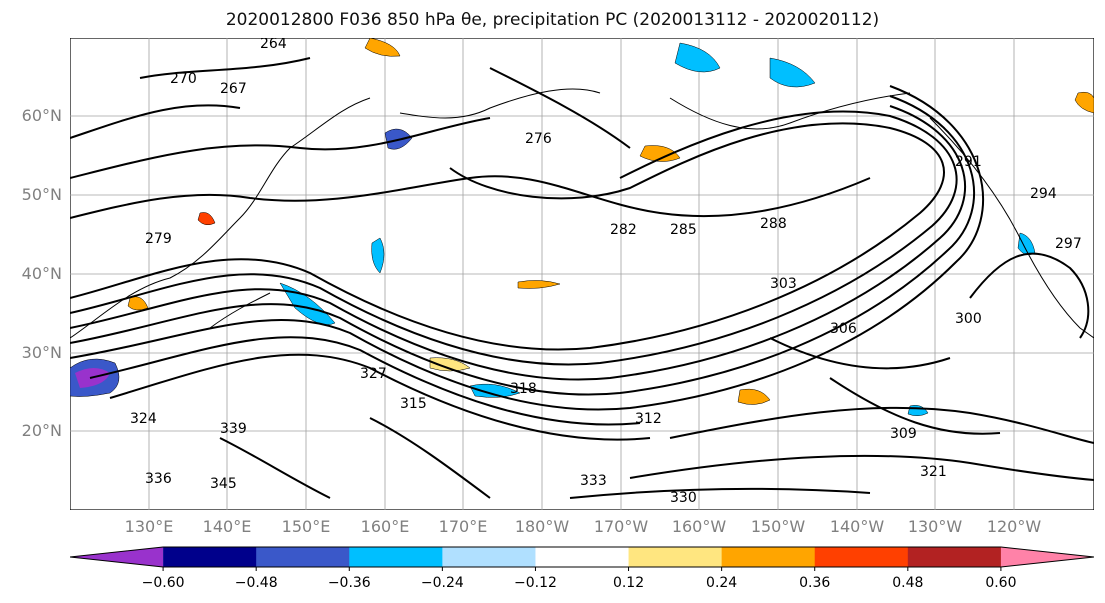 The width and height of the screenshot is (1105, 603). I want to click on contour-label: 285, so click(683, 230).